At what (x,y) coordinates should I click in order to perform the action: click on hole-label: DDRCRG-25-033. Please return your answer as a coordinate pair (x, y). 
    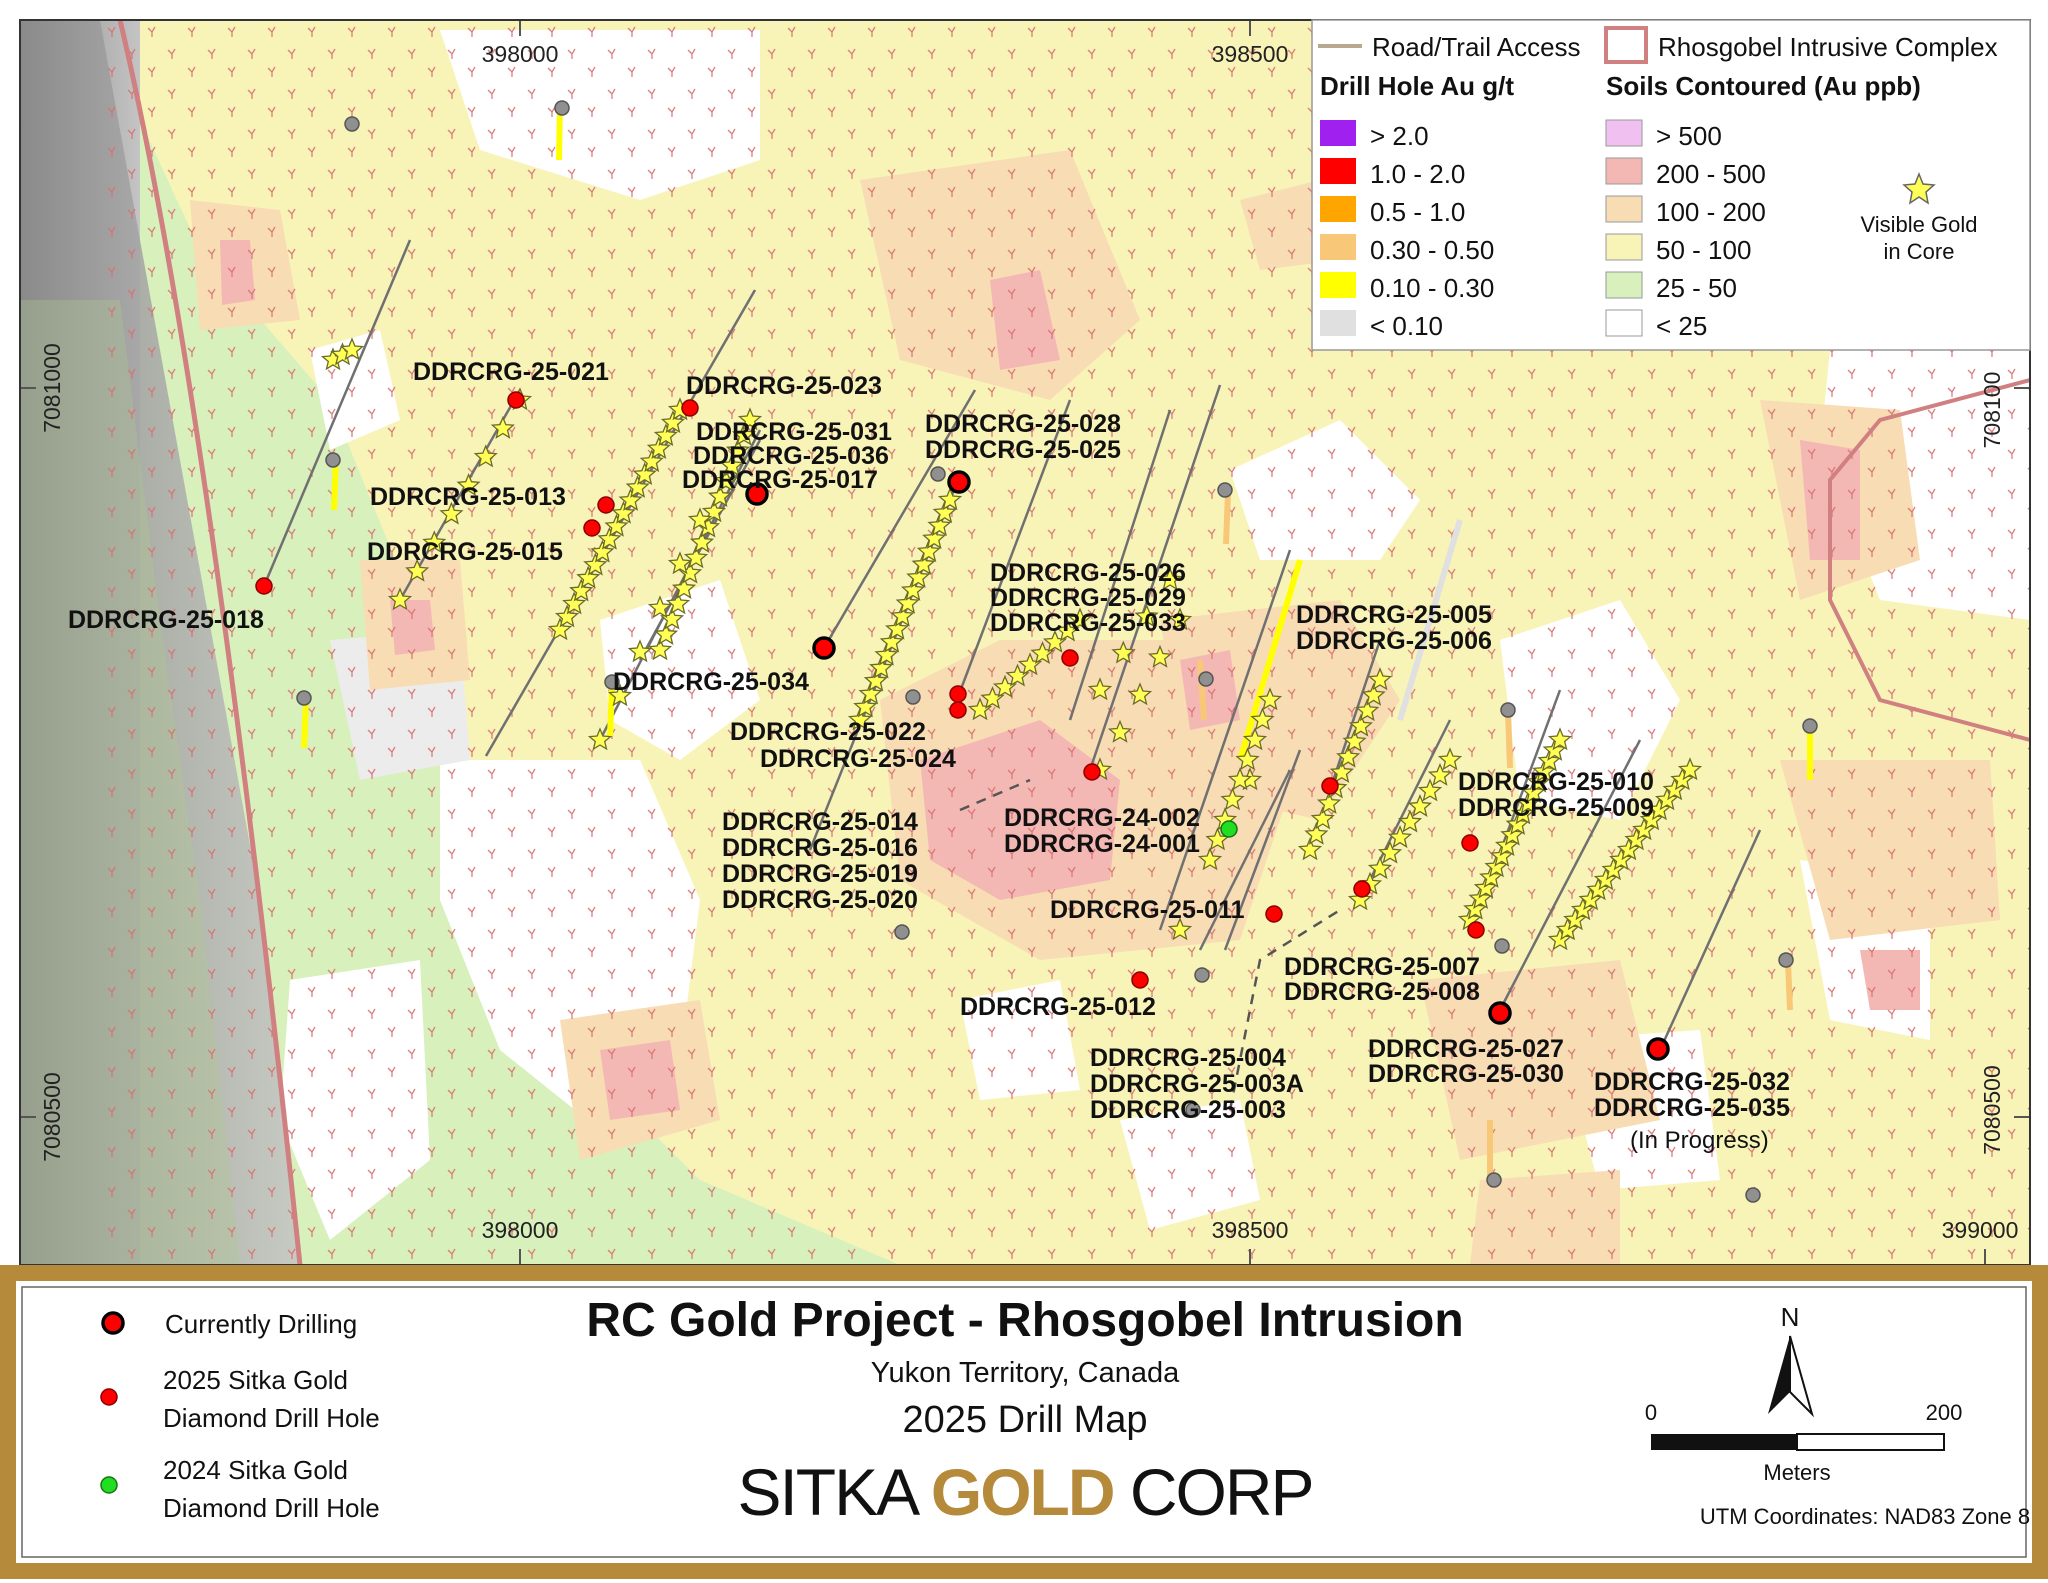
    Looking at the image, I should click on (1088, 623).